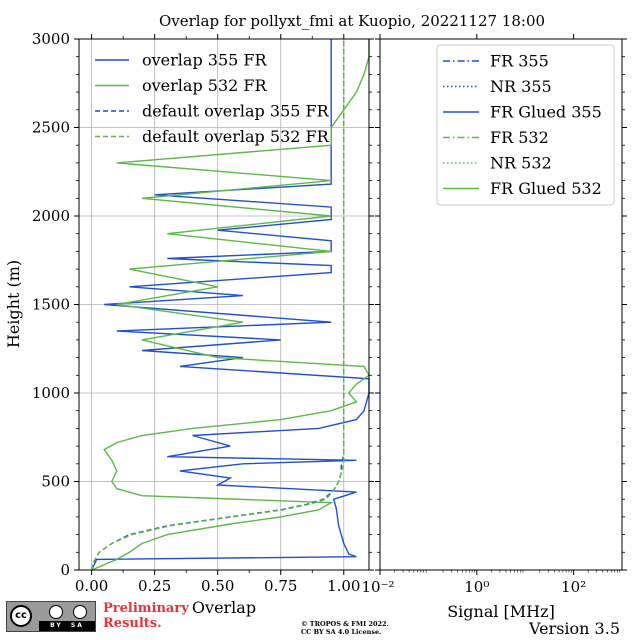  Describe the element at coordinates (51, 39) in the screenshot. I see `ytick-label-6: 3000` at that location.